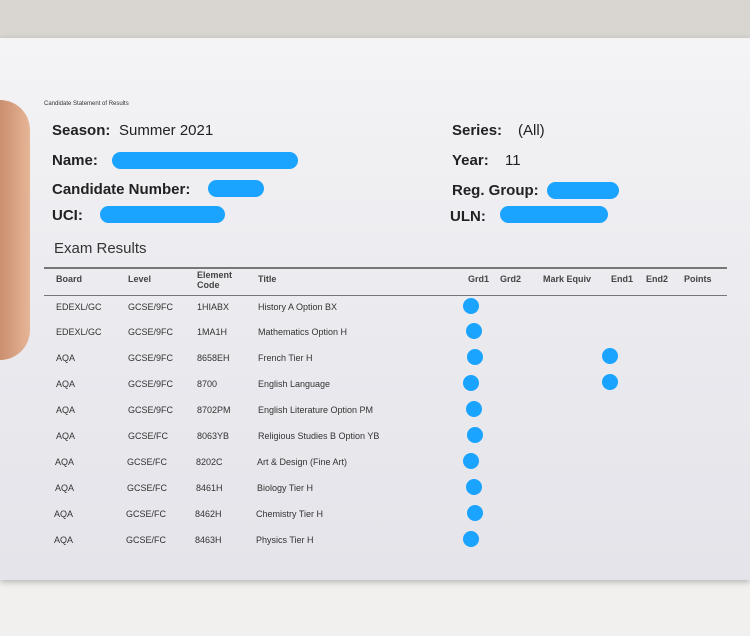 This screenshot has width=750, height=636. What do you see at coordinates (208, 540) in the screenshot?
I see `element-code-cell: 8463H` at bounding box center [208, 540].